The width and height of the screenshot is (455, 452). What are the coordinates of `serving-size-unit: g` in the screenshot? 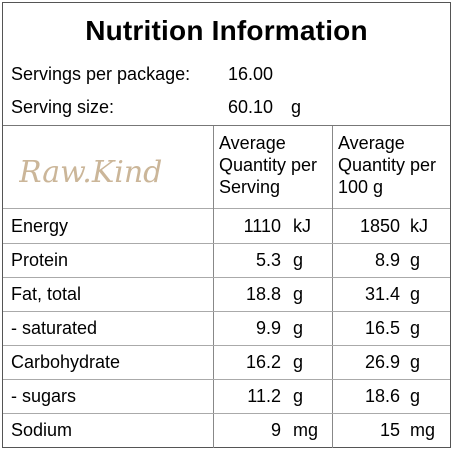 It's located at (296, 107).